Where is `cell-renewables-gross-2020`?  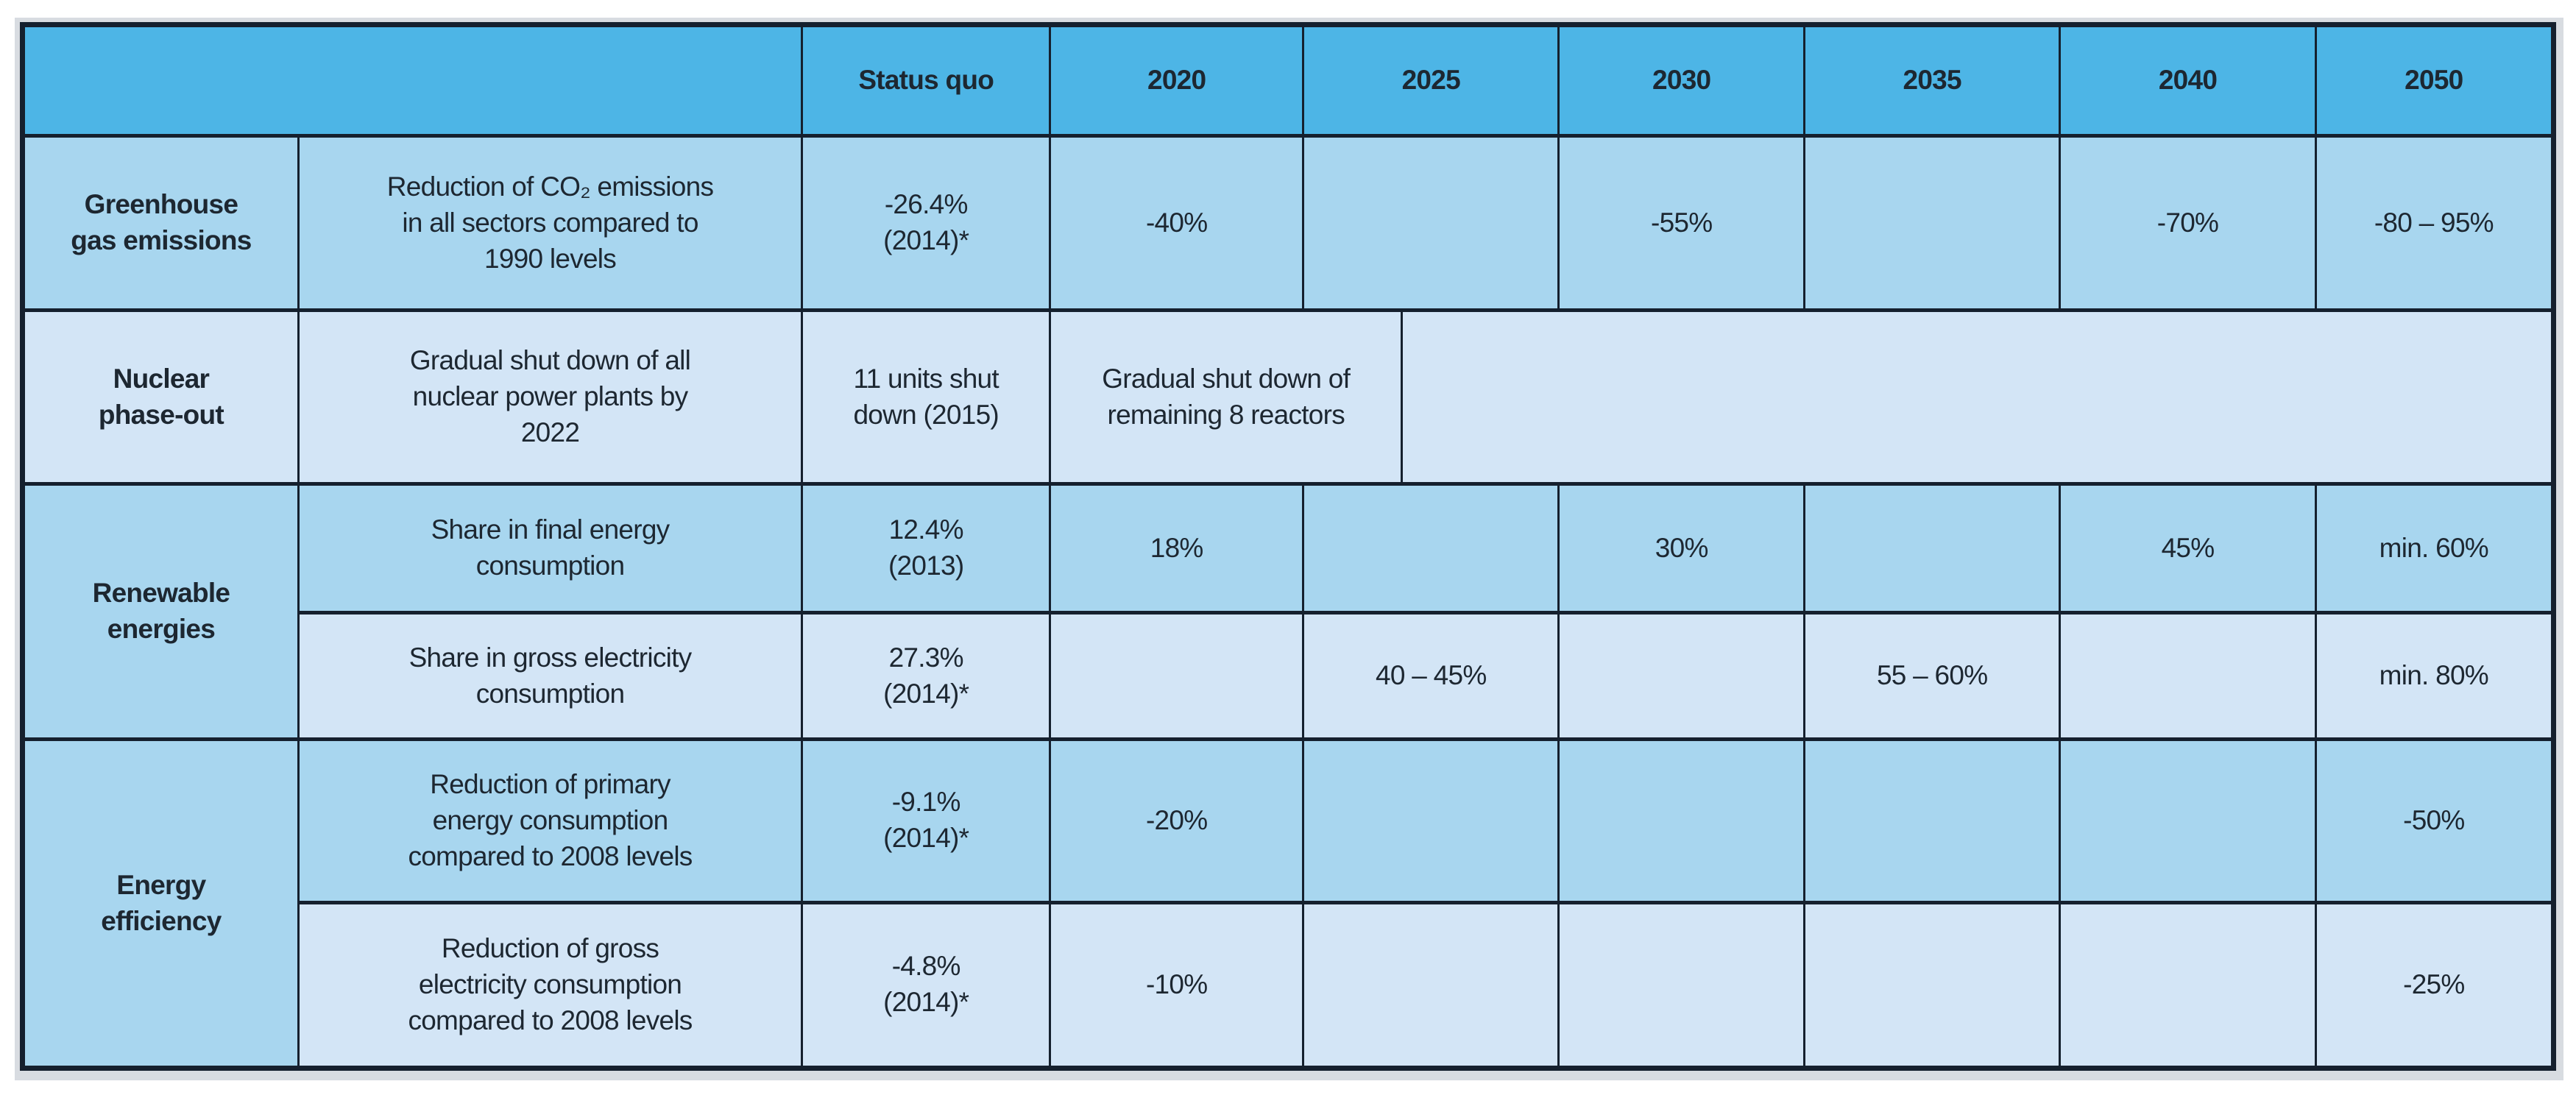 cell-renewables-gross-2020 is located at coordinates (1177, 676).